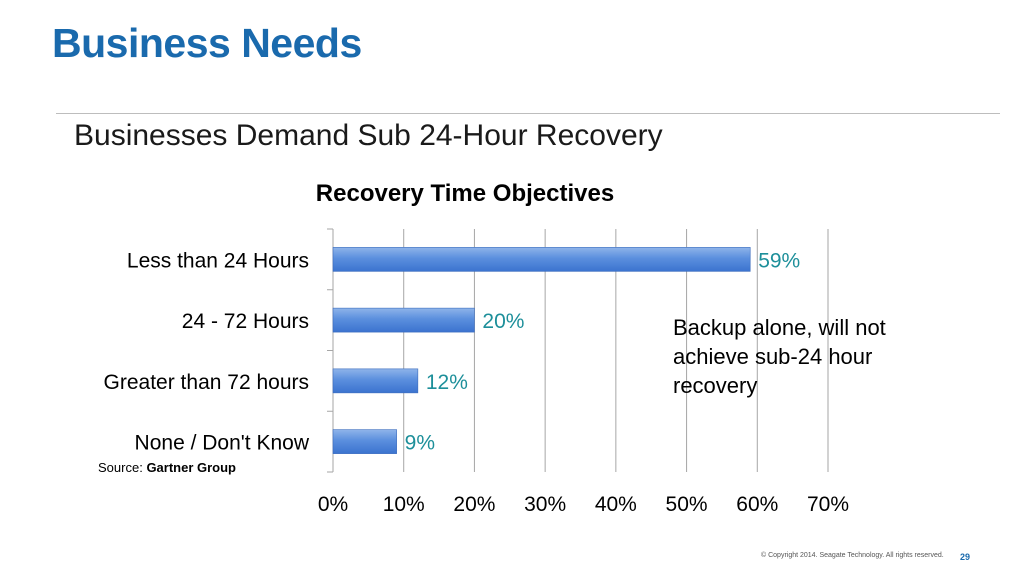 Image resolution: width=1024 pixels, height=576 pixels. Describe the element at coordinates (368, 135) in the screenshot. I see `slide-subtitle: Businesses Demand Sub 24-Hour Recovery` at that location.